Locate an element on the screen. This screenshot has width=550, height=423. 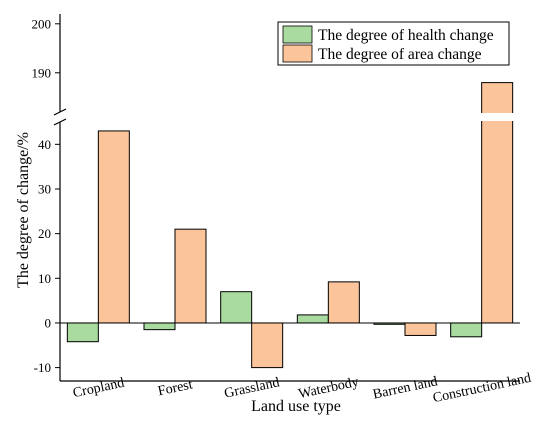
bar-area-barren-land is located at coordinates (420, 329).